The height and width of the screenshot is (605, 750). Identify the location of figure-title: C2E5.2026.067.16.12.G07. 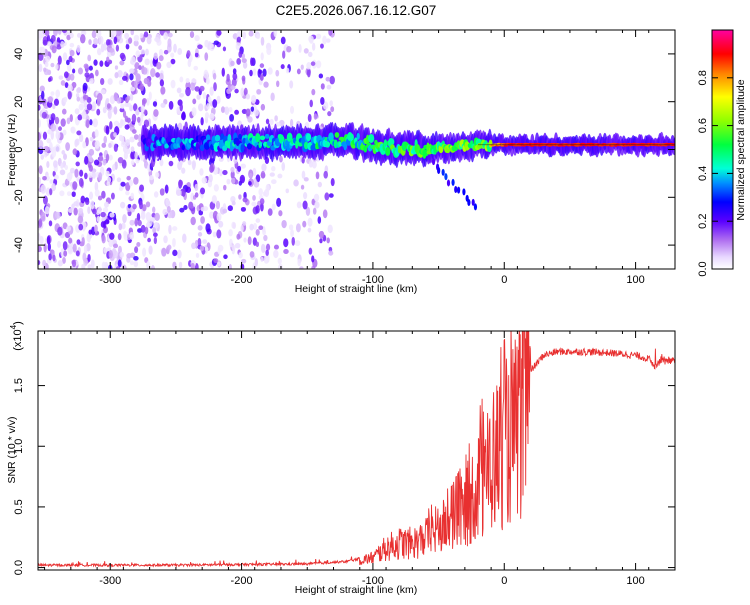
(356, 10).